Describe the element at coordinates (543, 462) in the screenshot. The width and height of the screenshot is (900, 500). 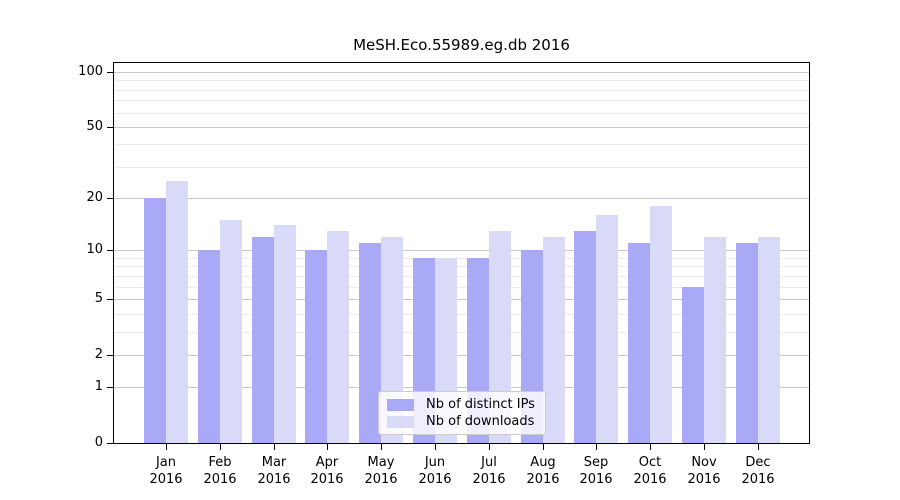
I see `x-tick-month: Aug` at that location.